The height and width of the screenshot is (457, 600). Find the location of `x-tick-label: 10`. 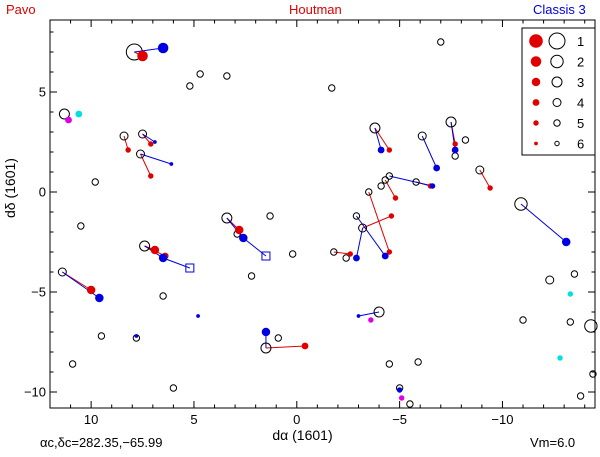

x-tick-label: 10 is located at coordinates (91, 419).